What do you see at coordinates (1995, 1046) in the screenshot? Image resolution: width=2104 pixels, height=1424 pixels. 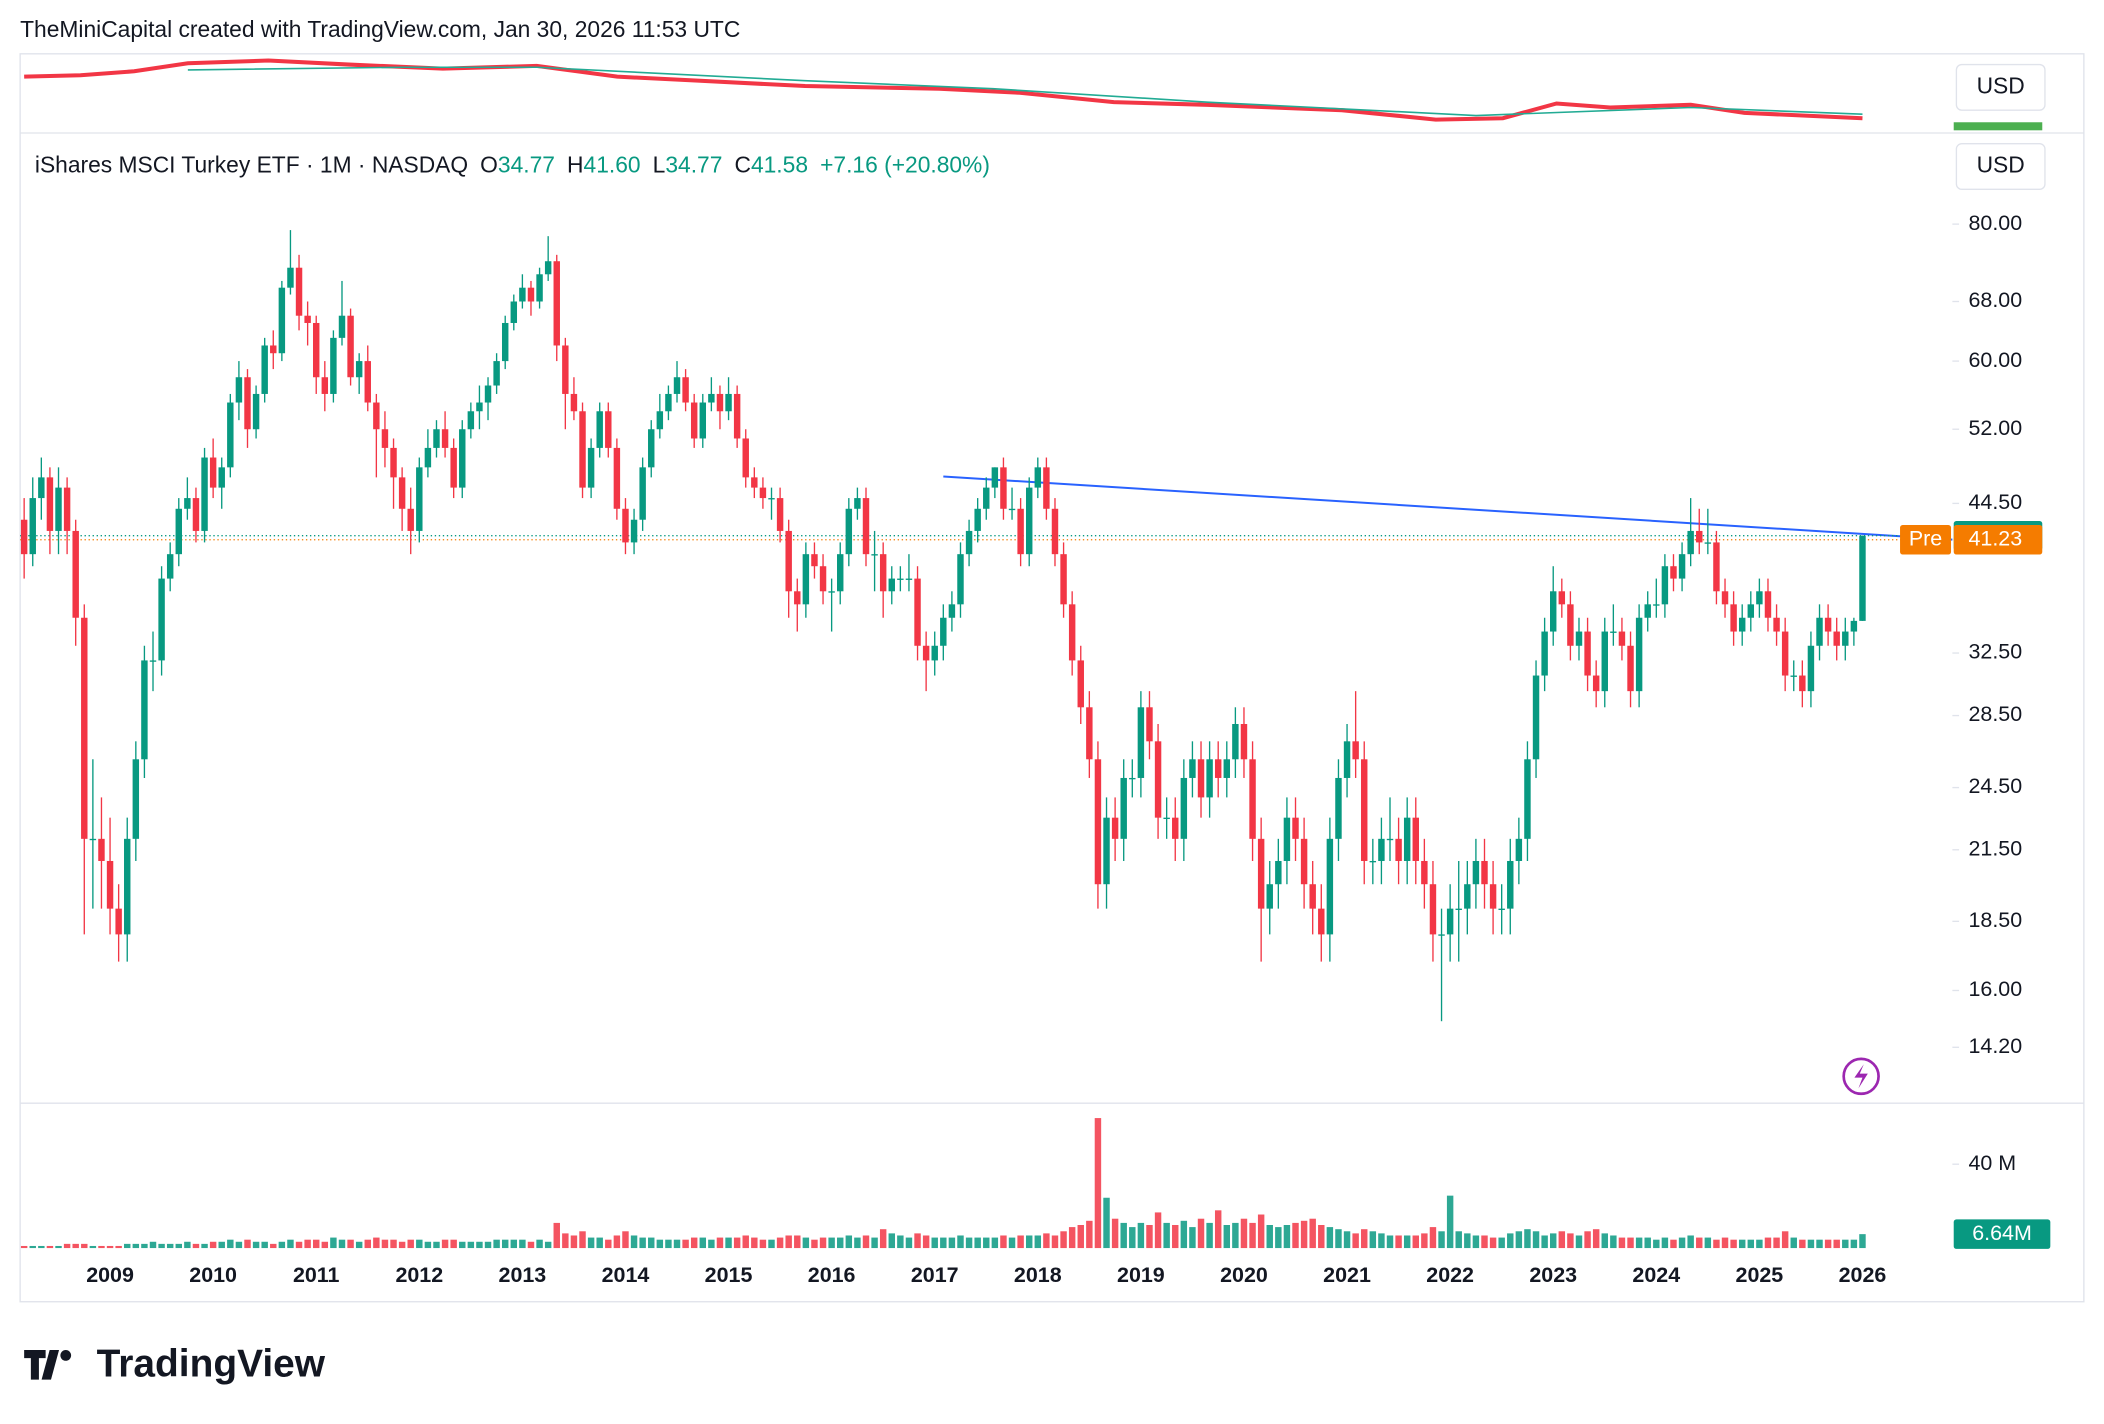 I see `y-tick-label: 14.20` at bounding box center [1995, 1046].